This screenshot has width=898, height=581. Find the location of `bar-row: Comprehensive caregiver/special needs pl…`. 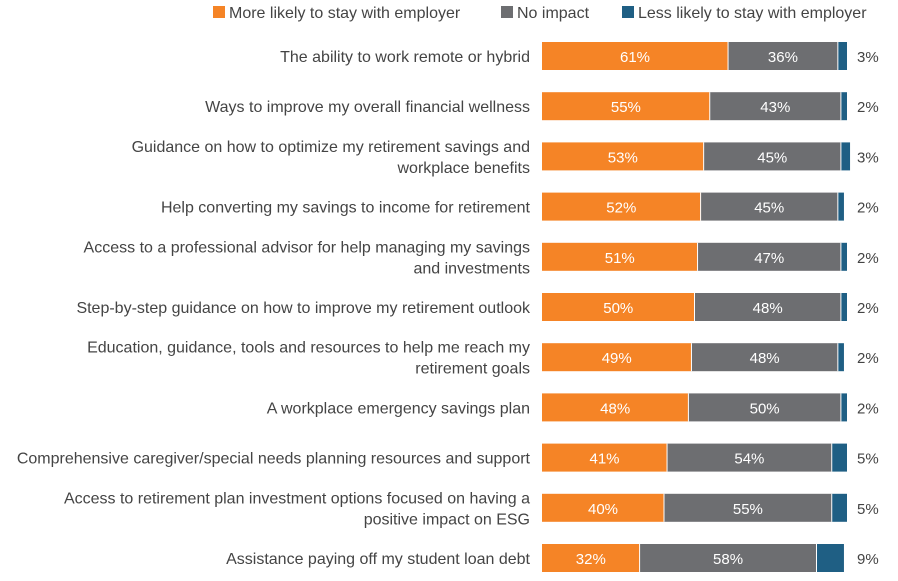

bar-row: Comprehensive caregiver/special needs pl… is located at coordinates (448, 457).